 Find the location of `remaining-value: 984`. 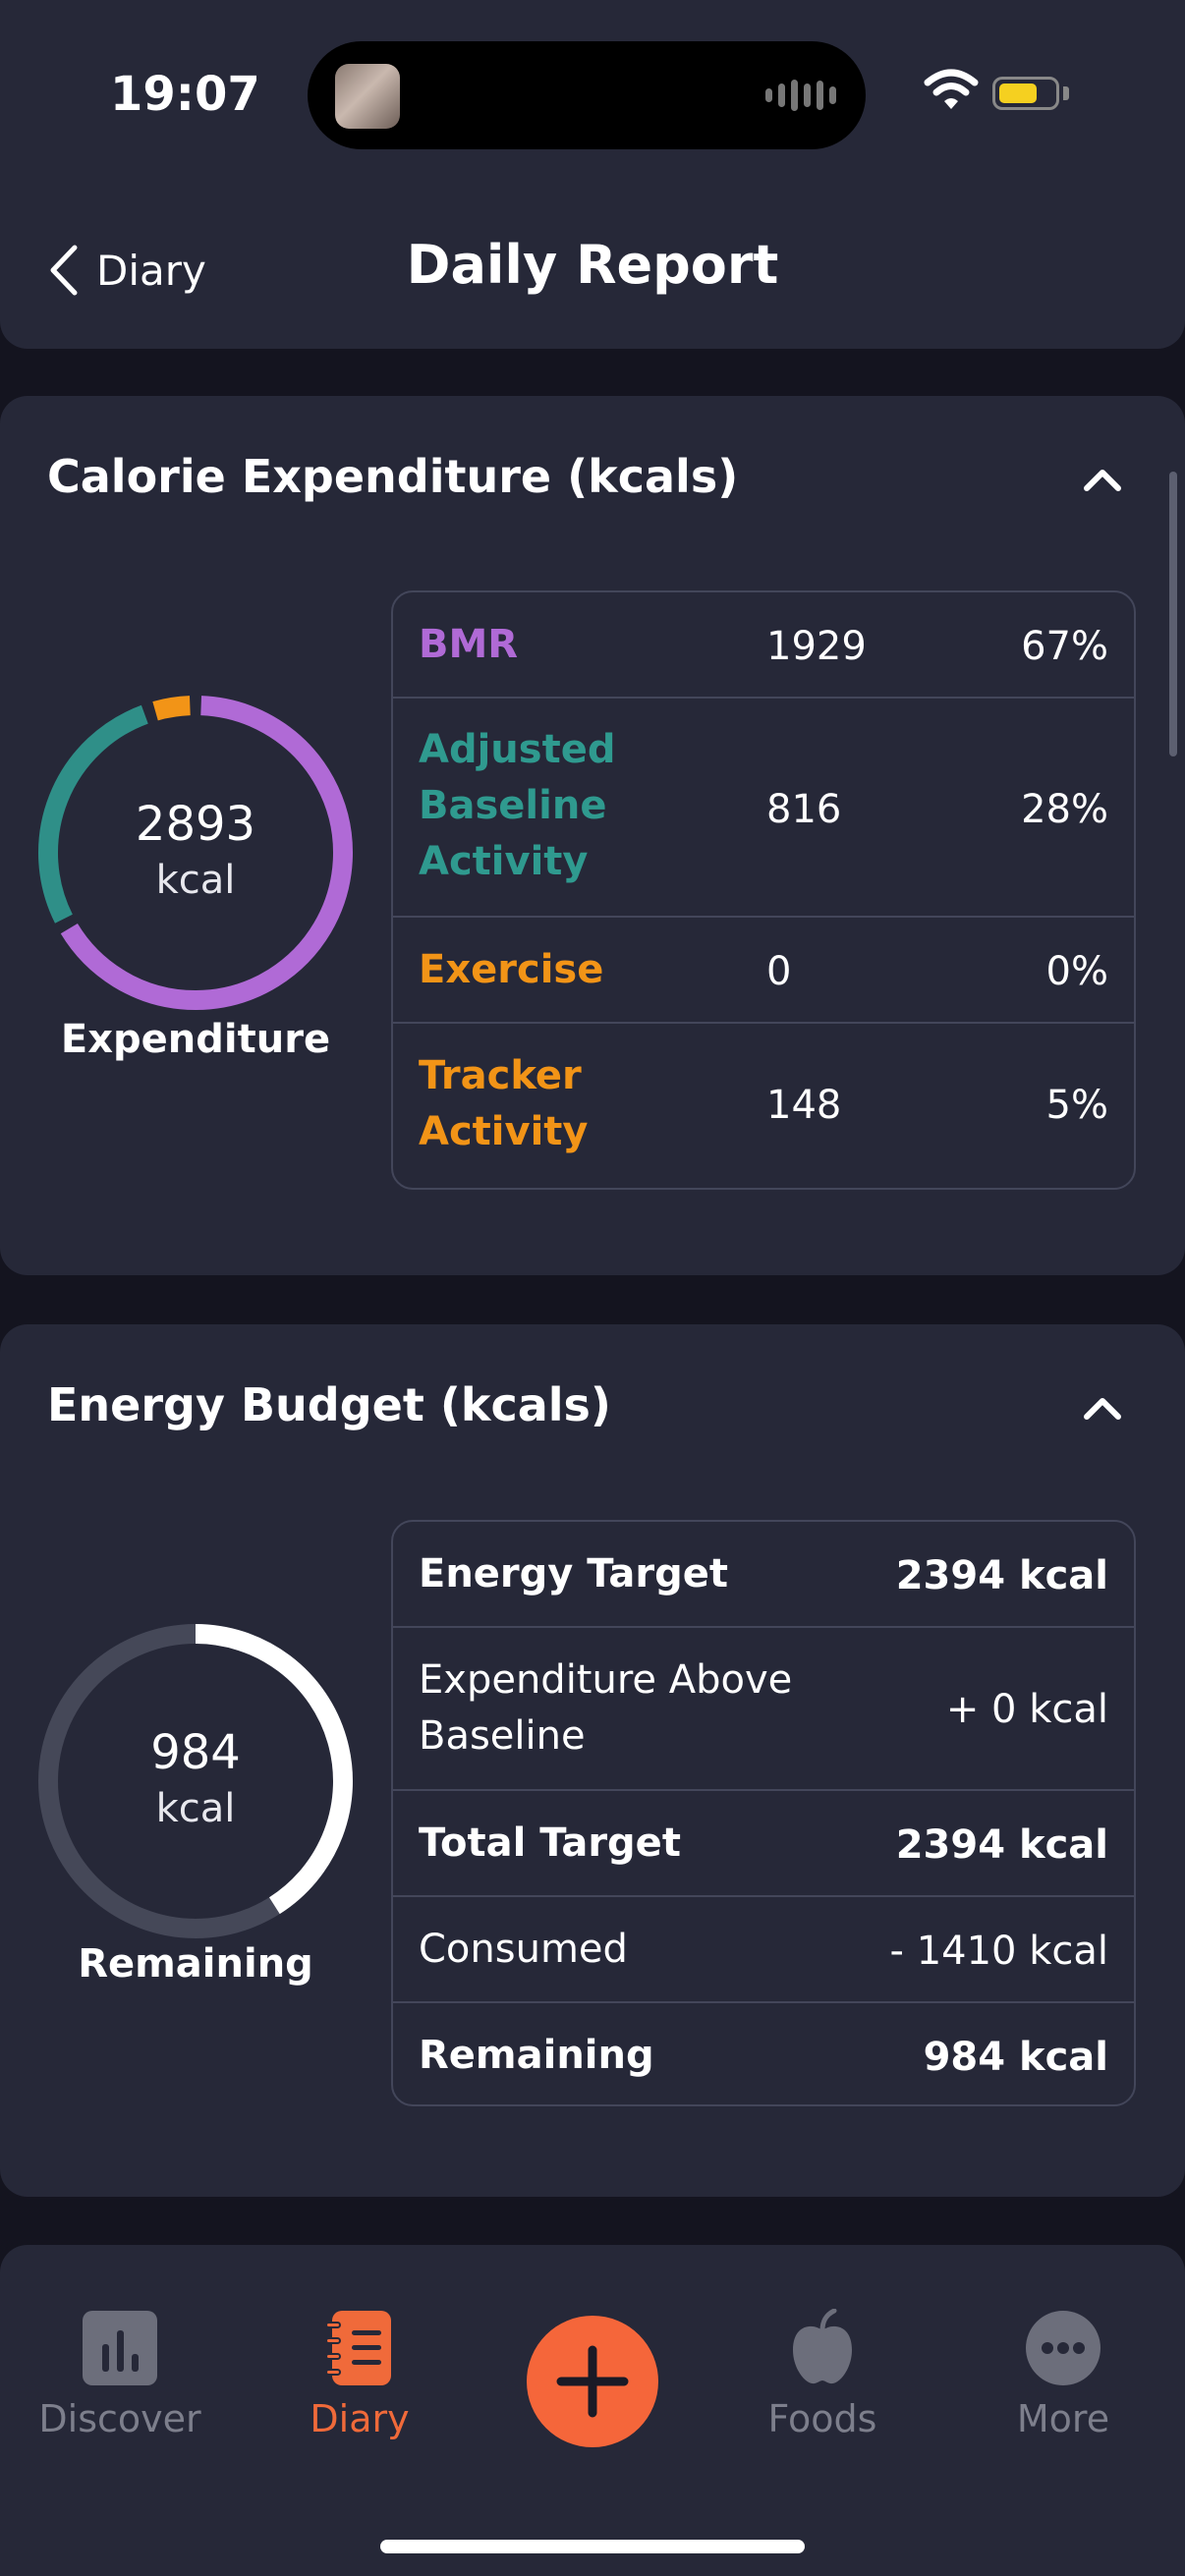

remaining-value: 984 is located at coordinates (196, 1752).